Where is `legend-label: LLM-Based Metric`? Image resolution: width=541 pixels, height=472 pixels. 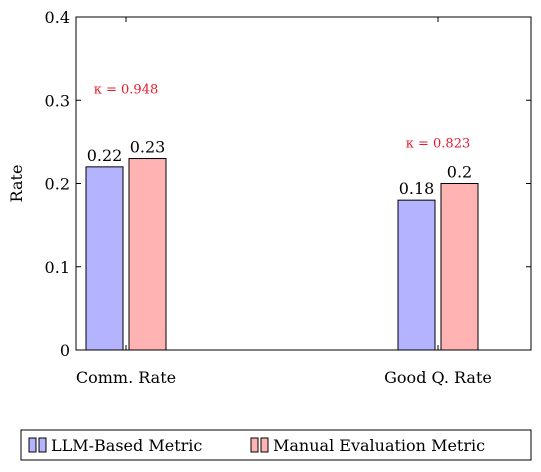 legend-label: LLM-Based Metric is located at coordinates (126, 445).